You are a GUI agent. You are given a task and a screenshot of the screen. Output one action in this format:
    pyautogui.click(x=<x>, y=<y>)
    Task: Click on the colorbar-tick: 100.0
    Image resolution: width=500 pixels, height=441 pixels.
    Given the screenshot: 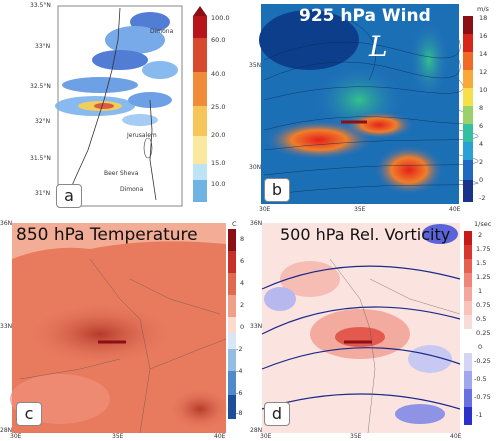 What is the action you would take?
    pyautogui.click(x=220, y=18)
    